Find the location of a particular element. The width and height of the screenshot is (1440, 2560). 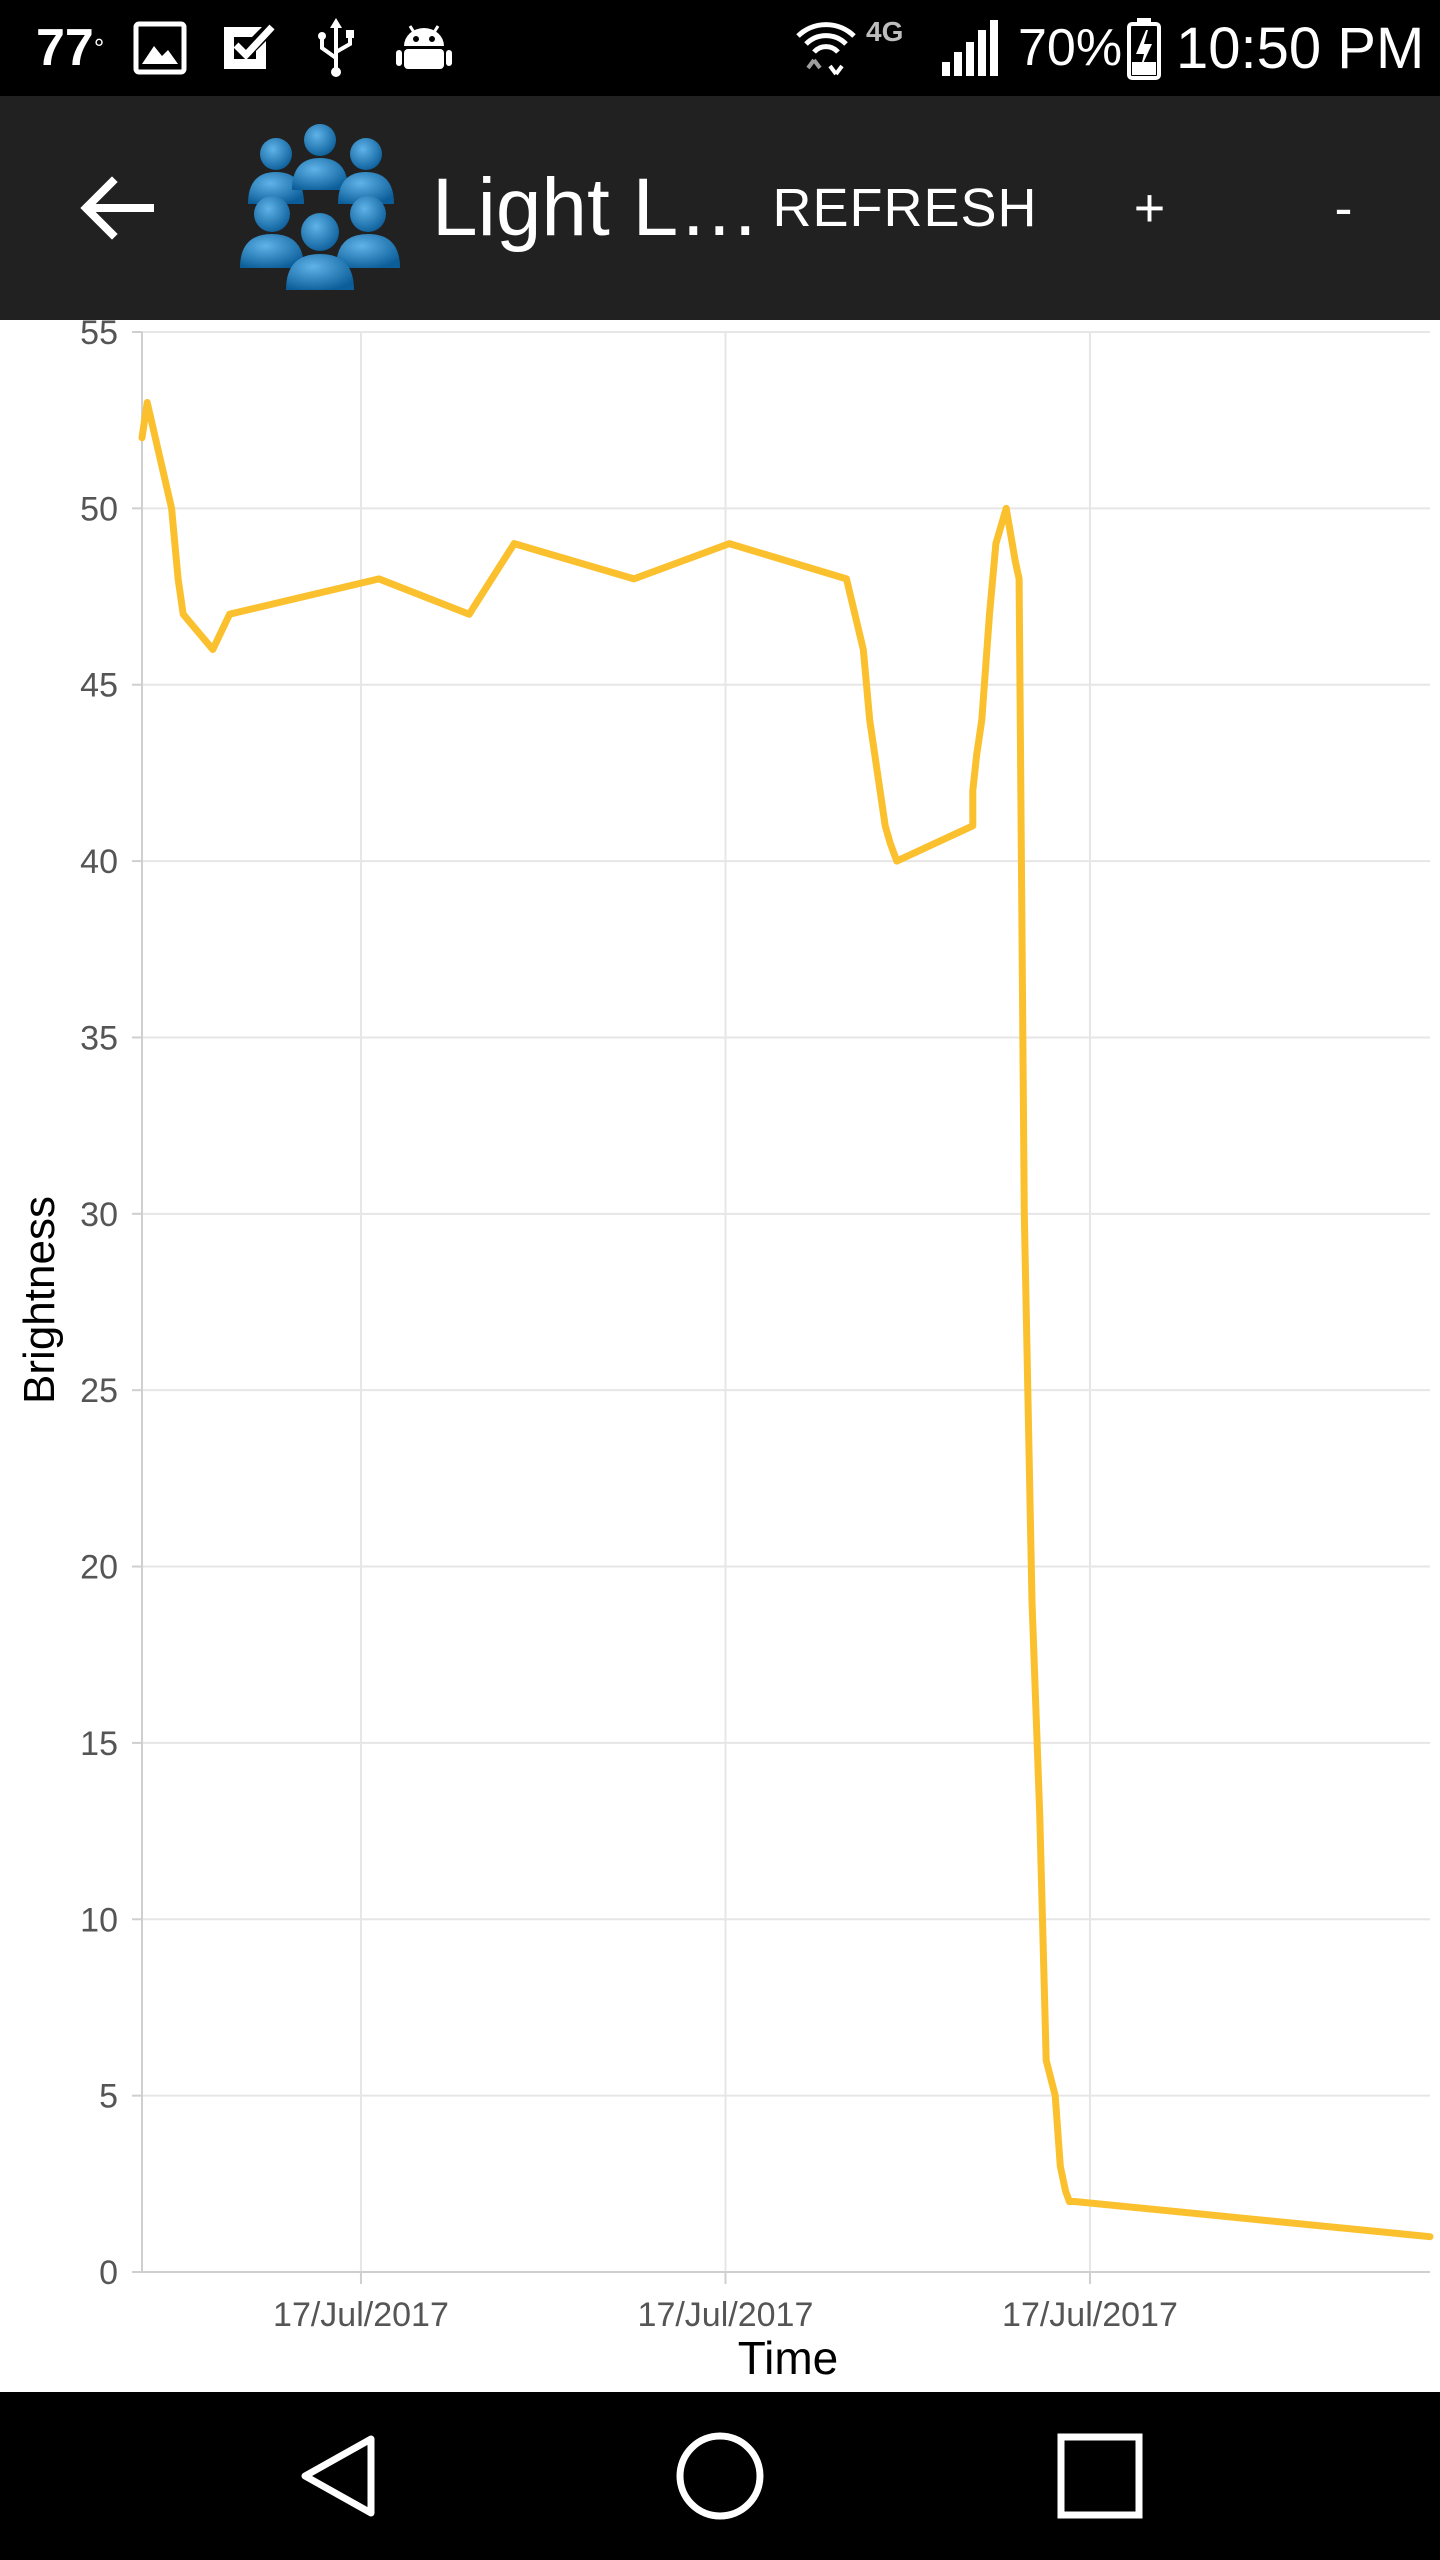

app-logo-people-icon is located at coordinates (321, 208).